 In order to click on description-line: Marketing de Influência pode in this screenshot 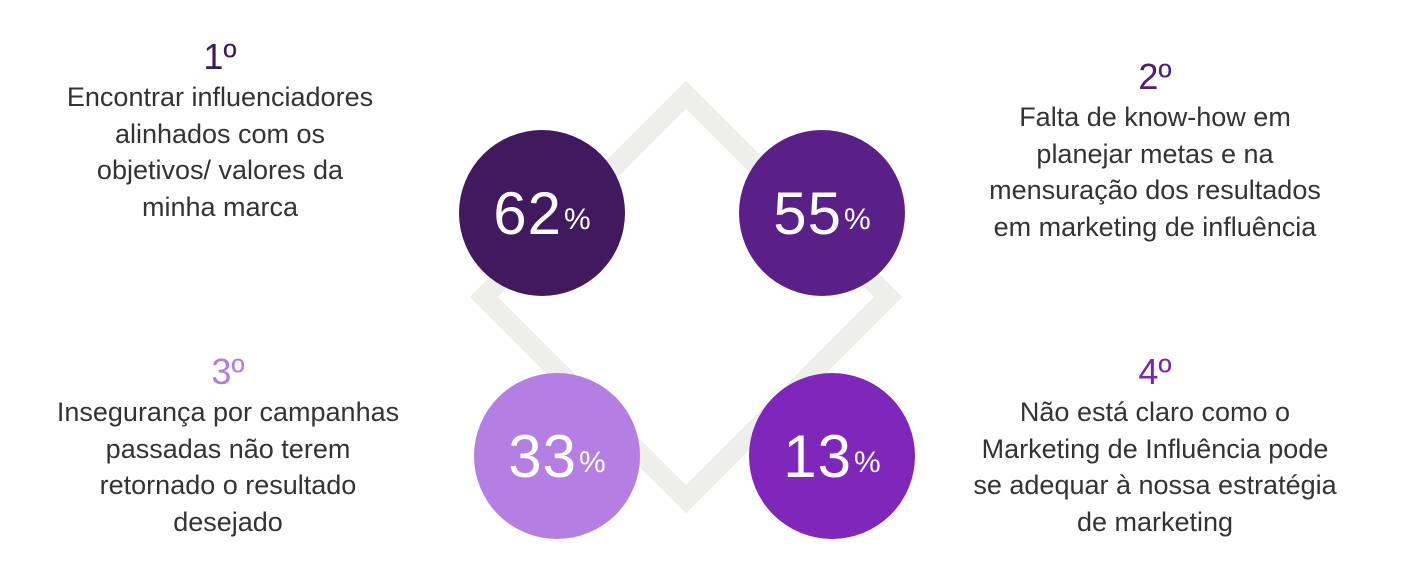, I will do `click(1155, 448)`.